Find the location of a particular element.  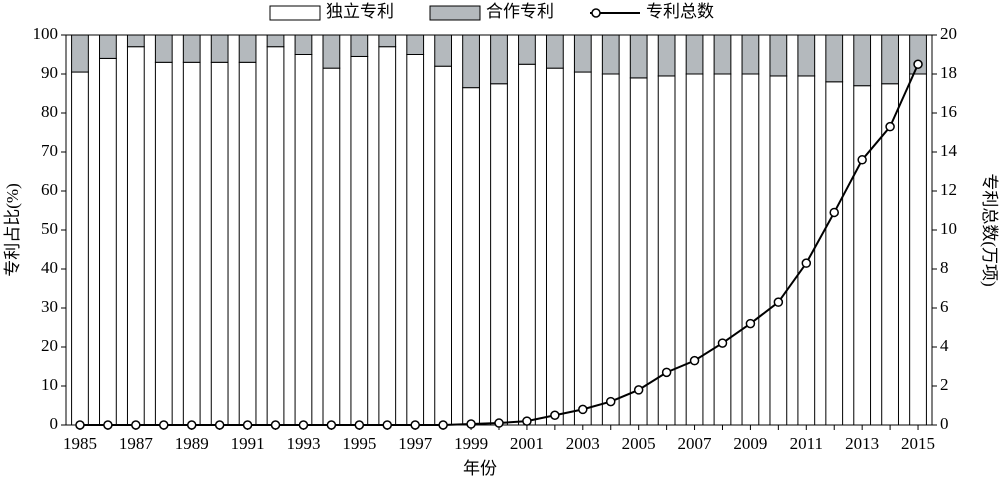

legend-marker is located at coordinates (596, 13).